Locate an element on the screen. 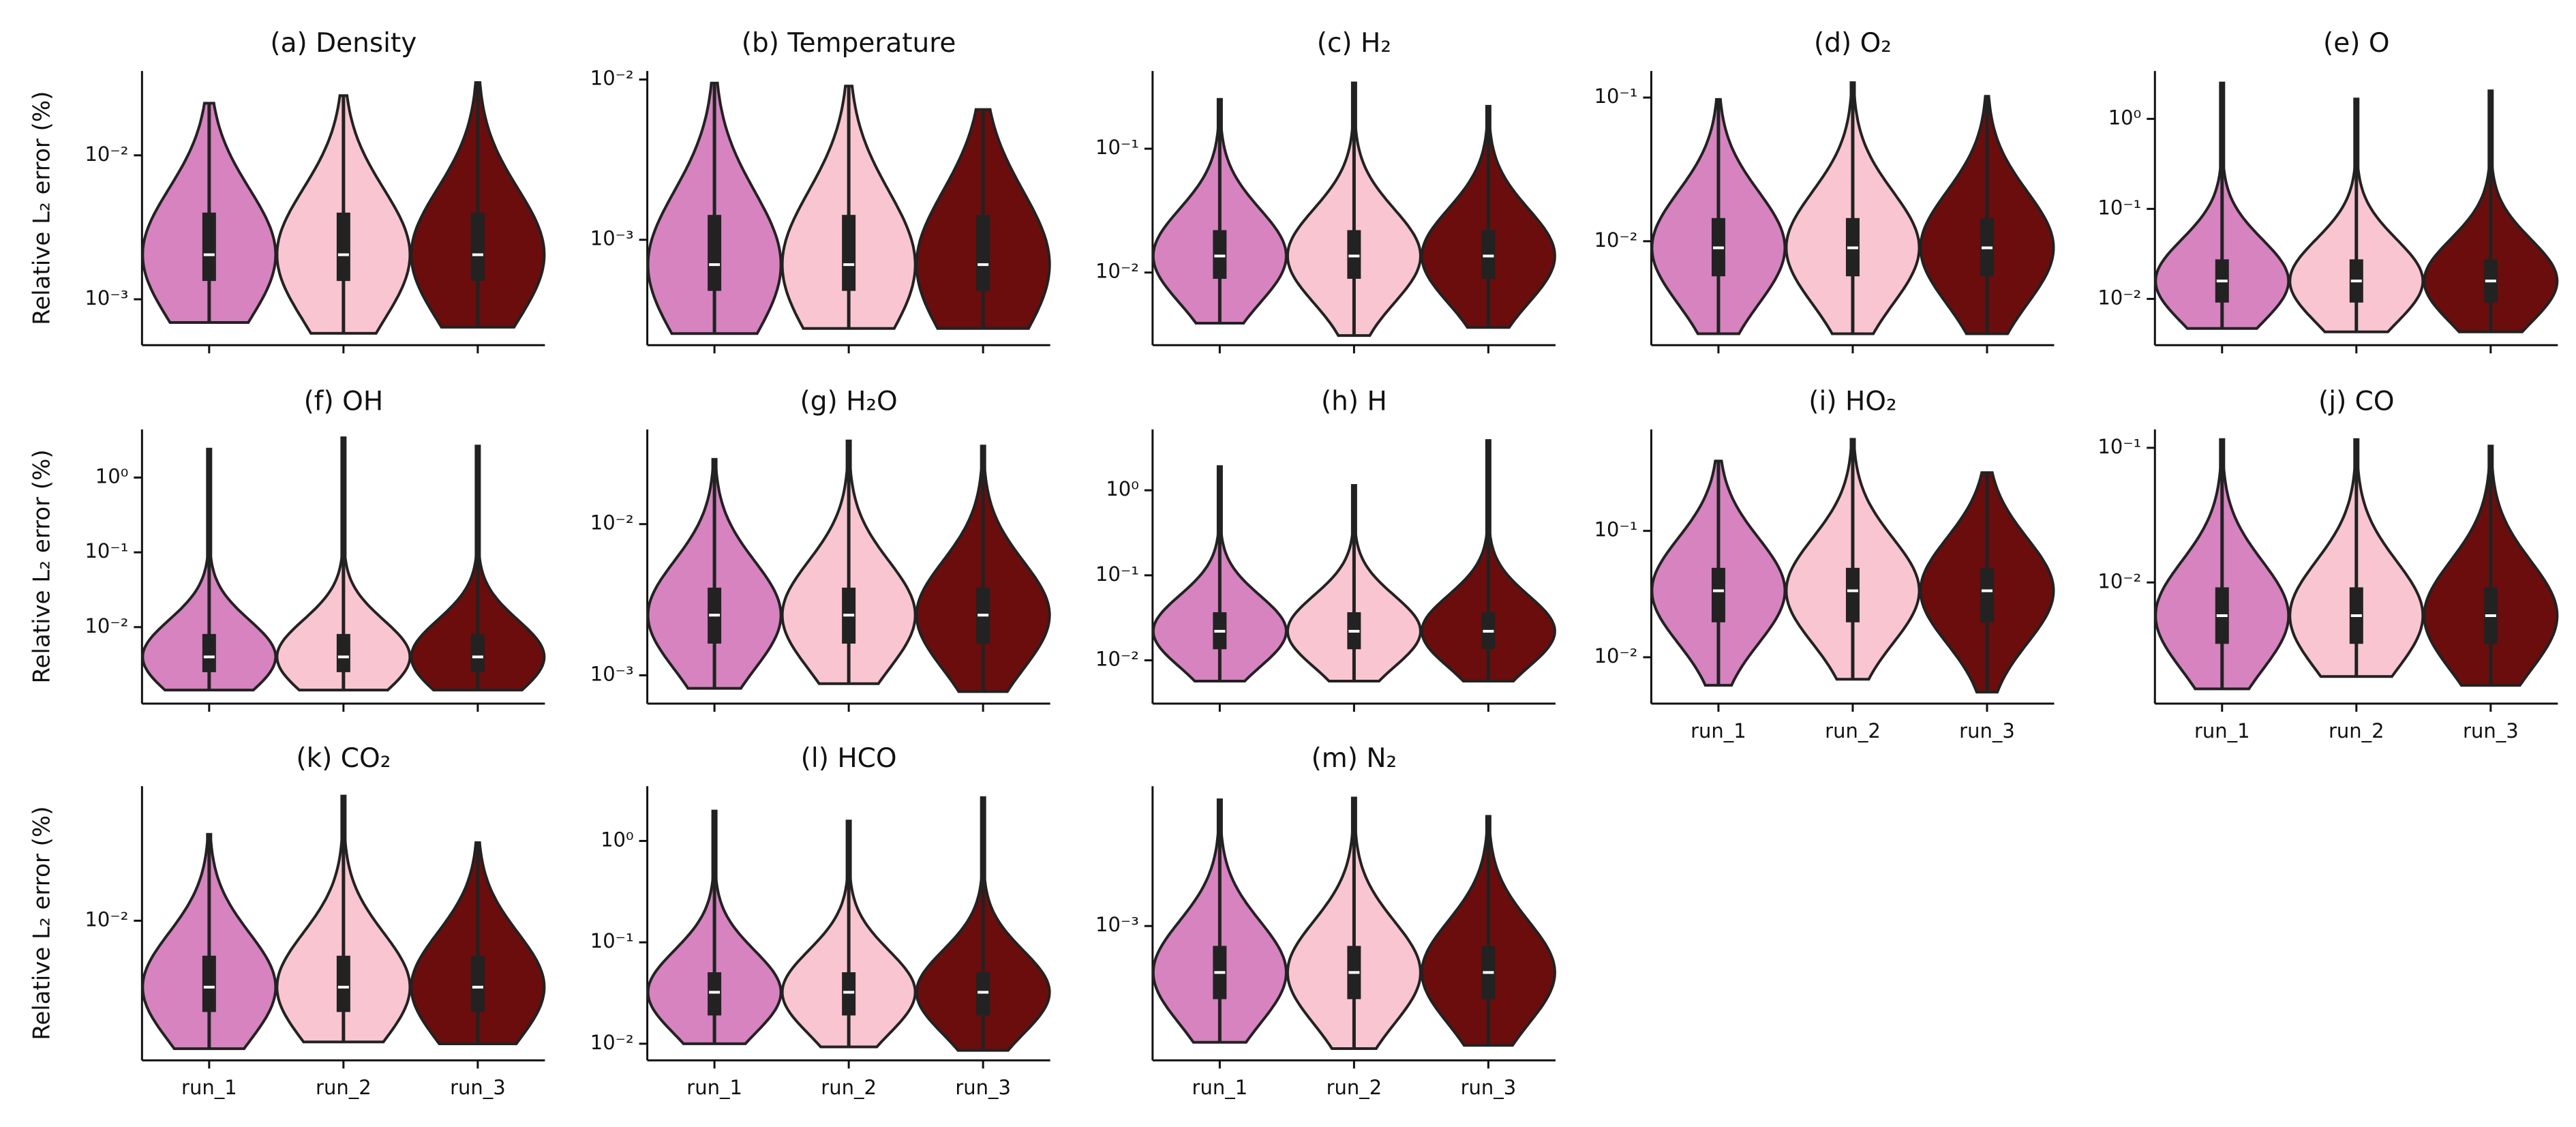 This screenshot has width=2576, height=1127. panel-title: (f) OH is located at coordinates (344, 402).